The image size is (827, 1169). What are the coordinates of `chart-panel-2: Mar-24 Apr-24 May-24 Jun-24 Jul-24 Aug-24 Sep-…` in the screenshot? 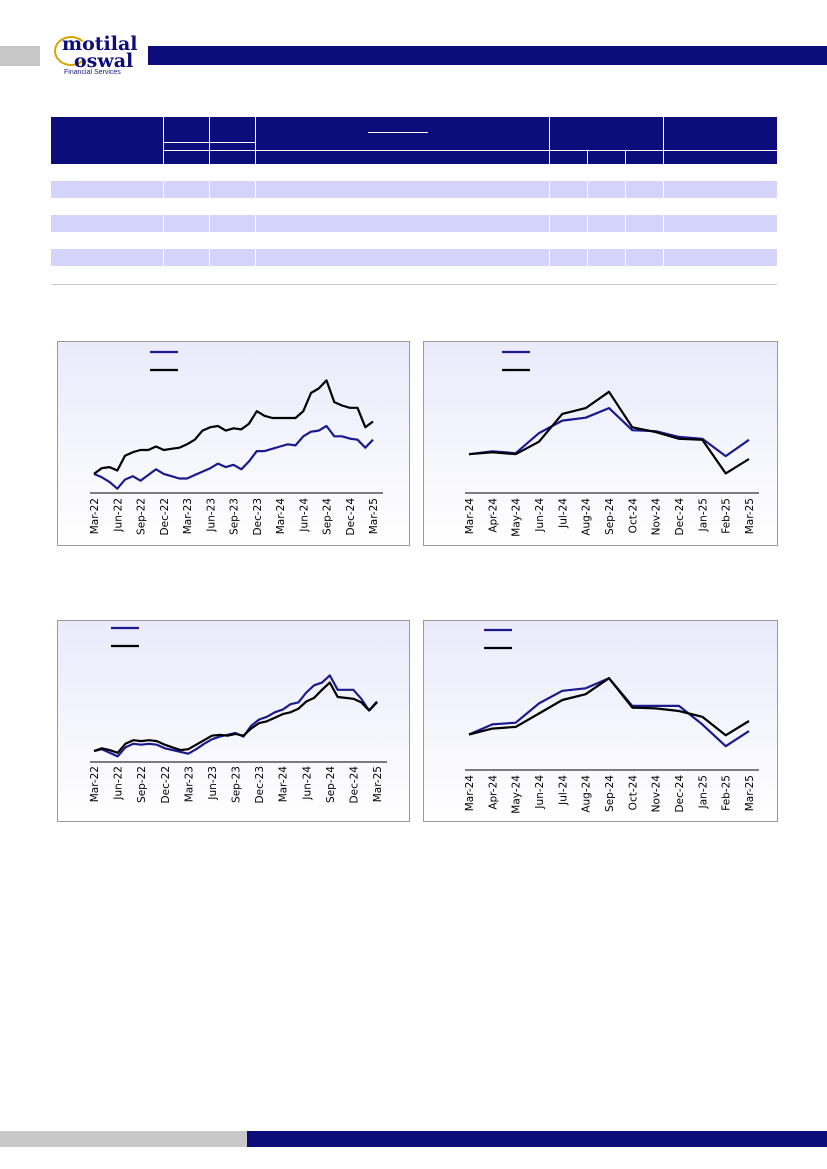 It's located at (600, 443).